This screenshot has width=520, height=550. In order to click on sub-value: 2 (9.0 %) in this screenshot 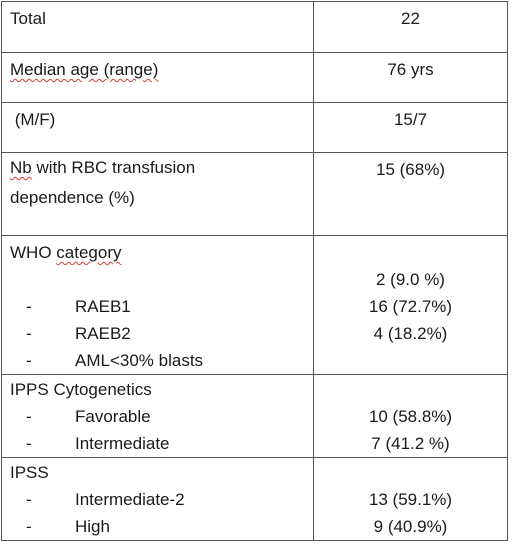, I will do `click(410, 279)`.